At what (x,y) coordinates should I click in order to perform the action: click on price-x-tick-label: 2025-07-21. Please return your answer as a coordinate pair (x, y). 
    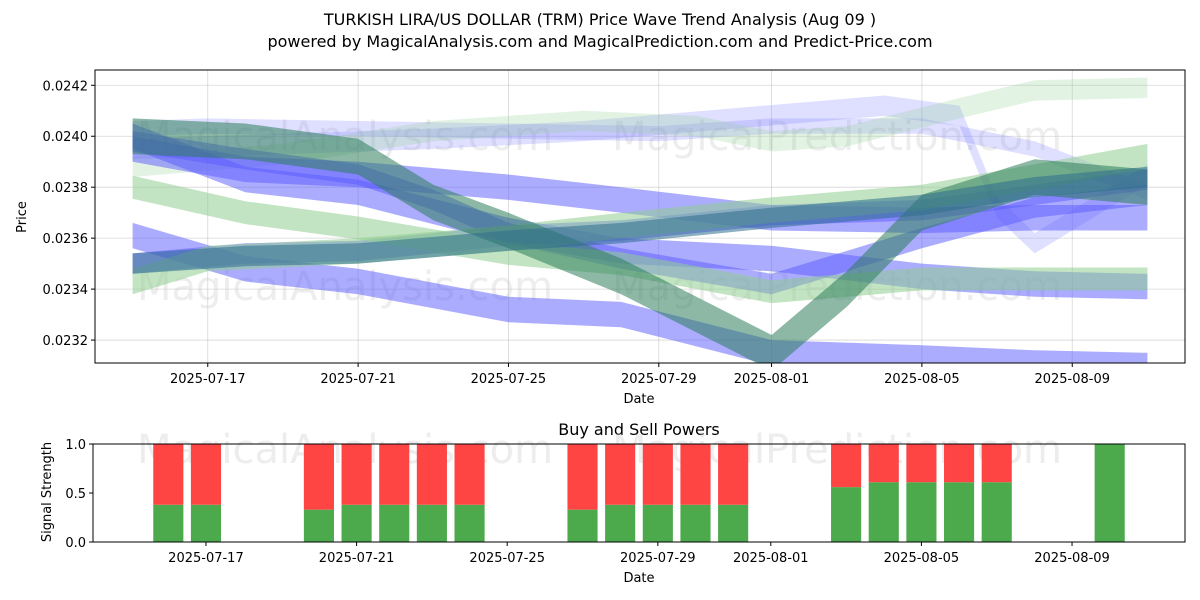
    Looking at the image, I should click on (358, 379).